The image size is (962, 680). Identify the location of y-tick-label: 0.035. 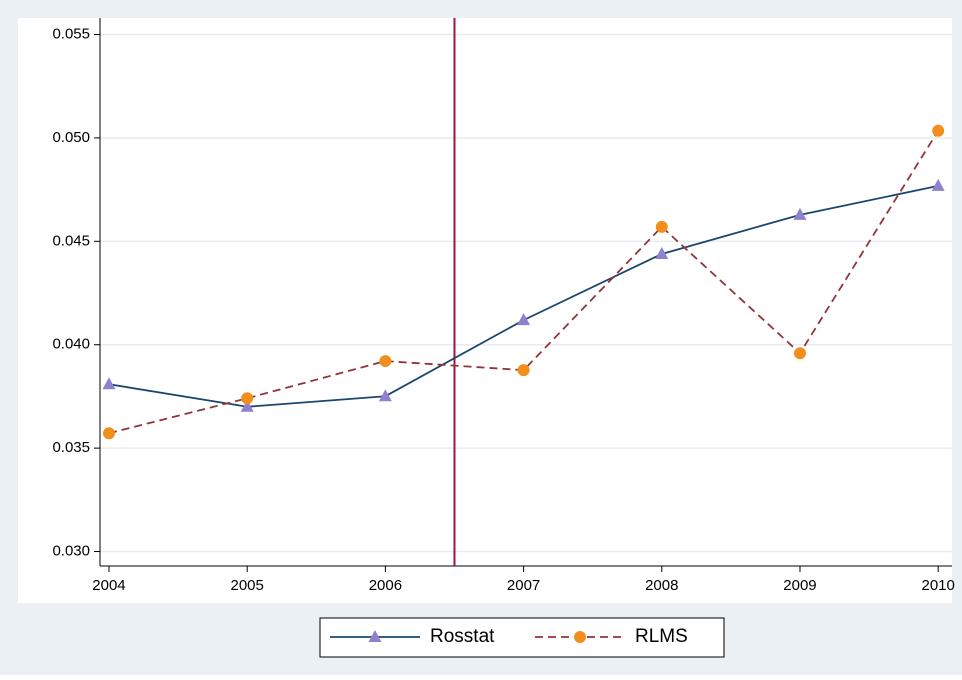
(71, 447).